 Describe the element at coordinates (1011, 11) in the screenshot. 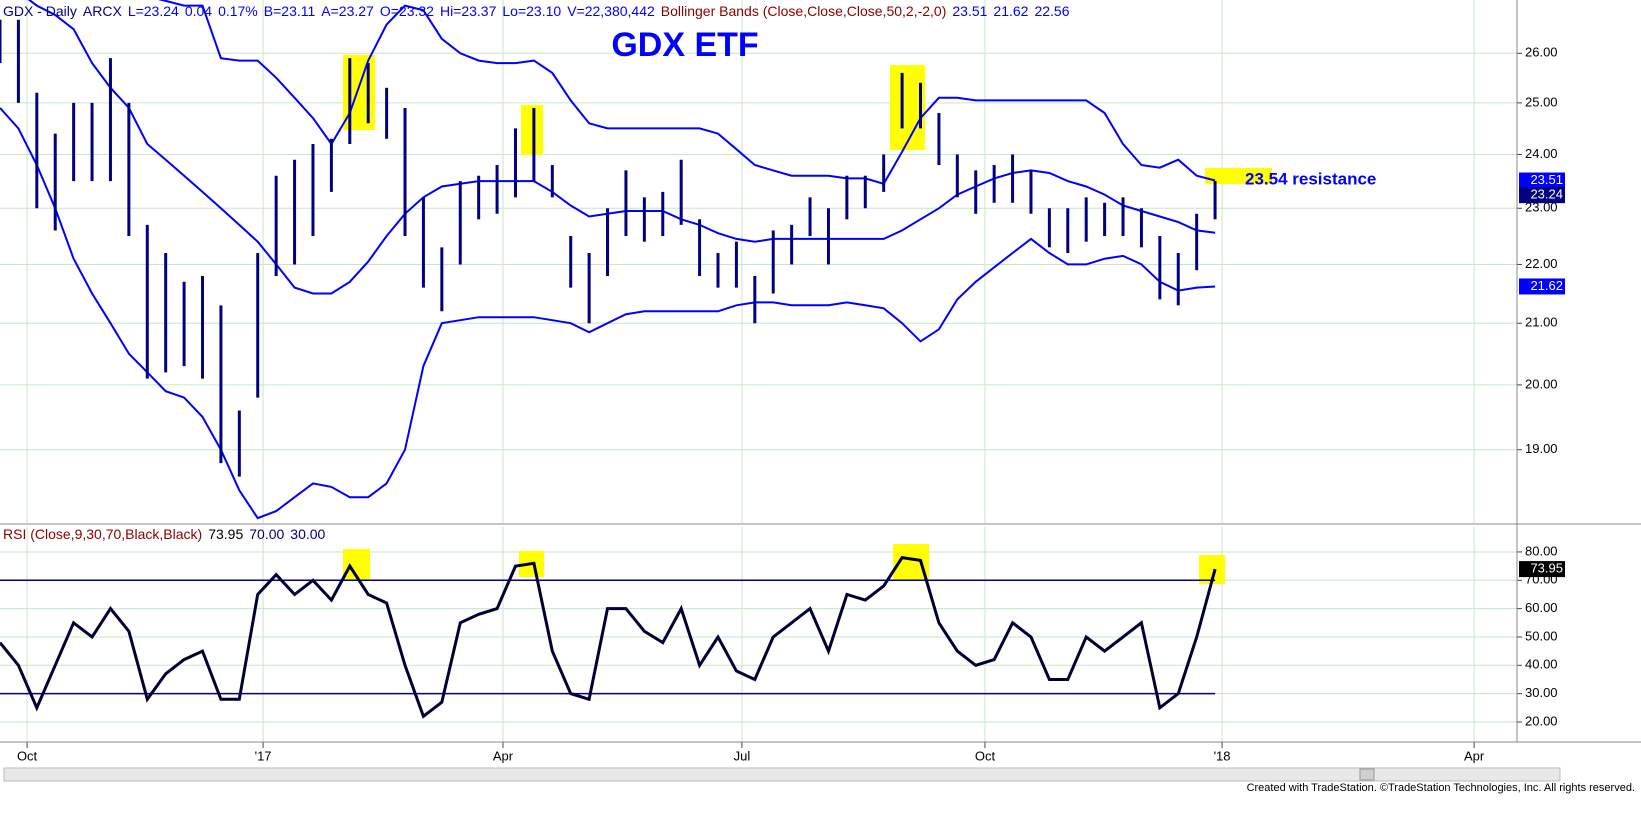

I see `header-item: 21.62` at that location.